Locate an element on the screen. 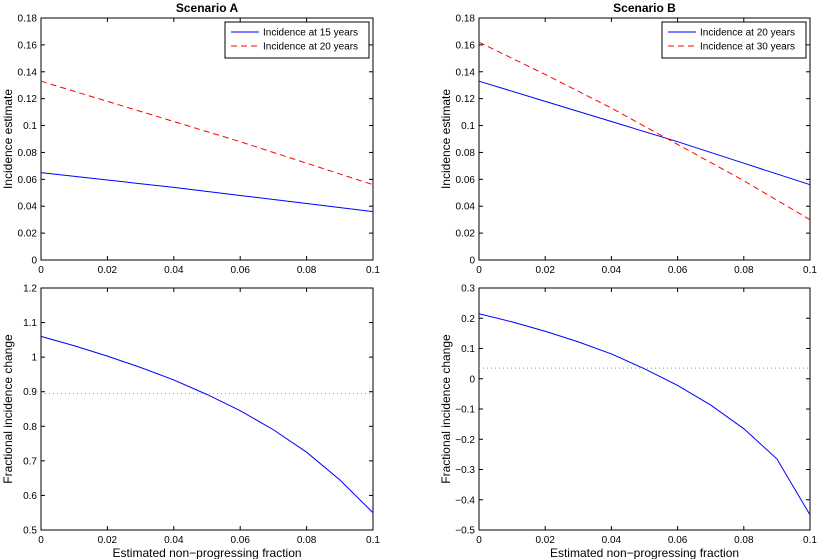 The height and width of the screenshot is (559, 817). y-tick-label: 1 is located at coordinates (34, 358).